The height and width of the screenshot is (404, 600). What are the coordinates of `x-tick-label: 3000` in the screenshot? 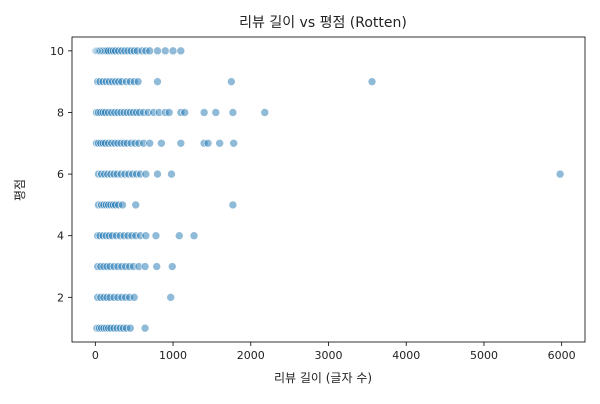 It's located at (329, 355).